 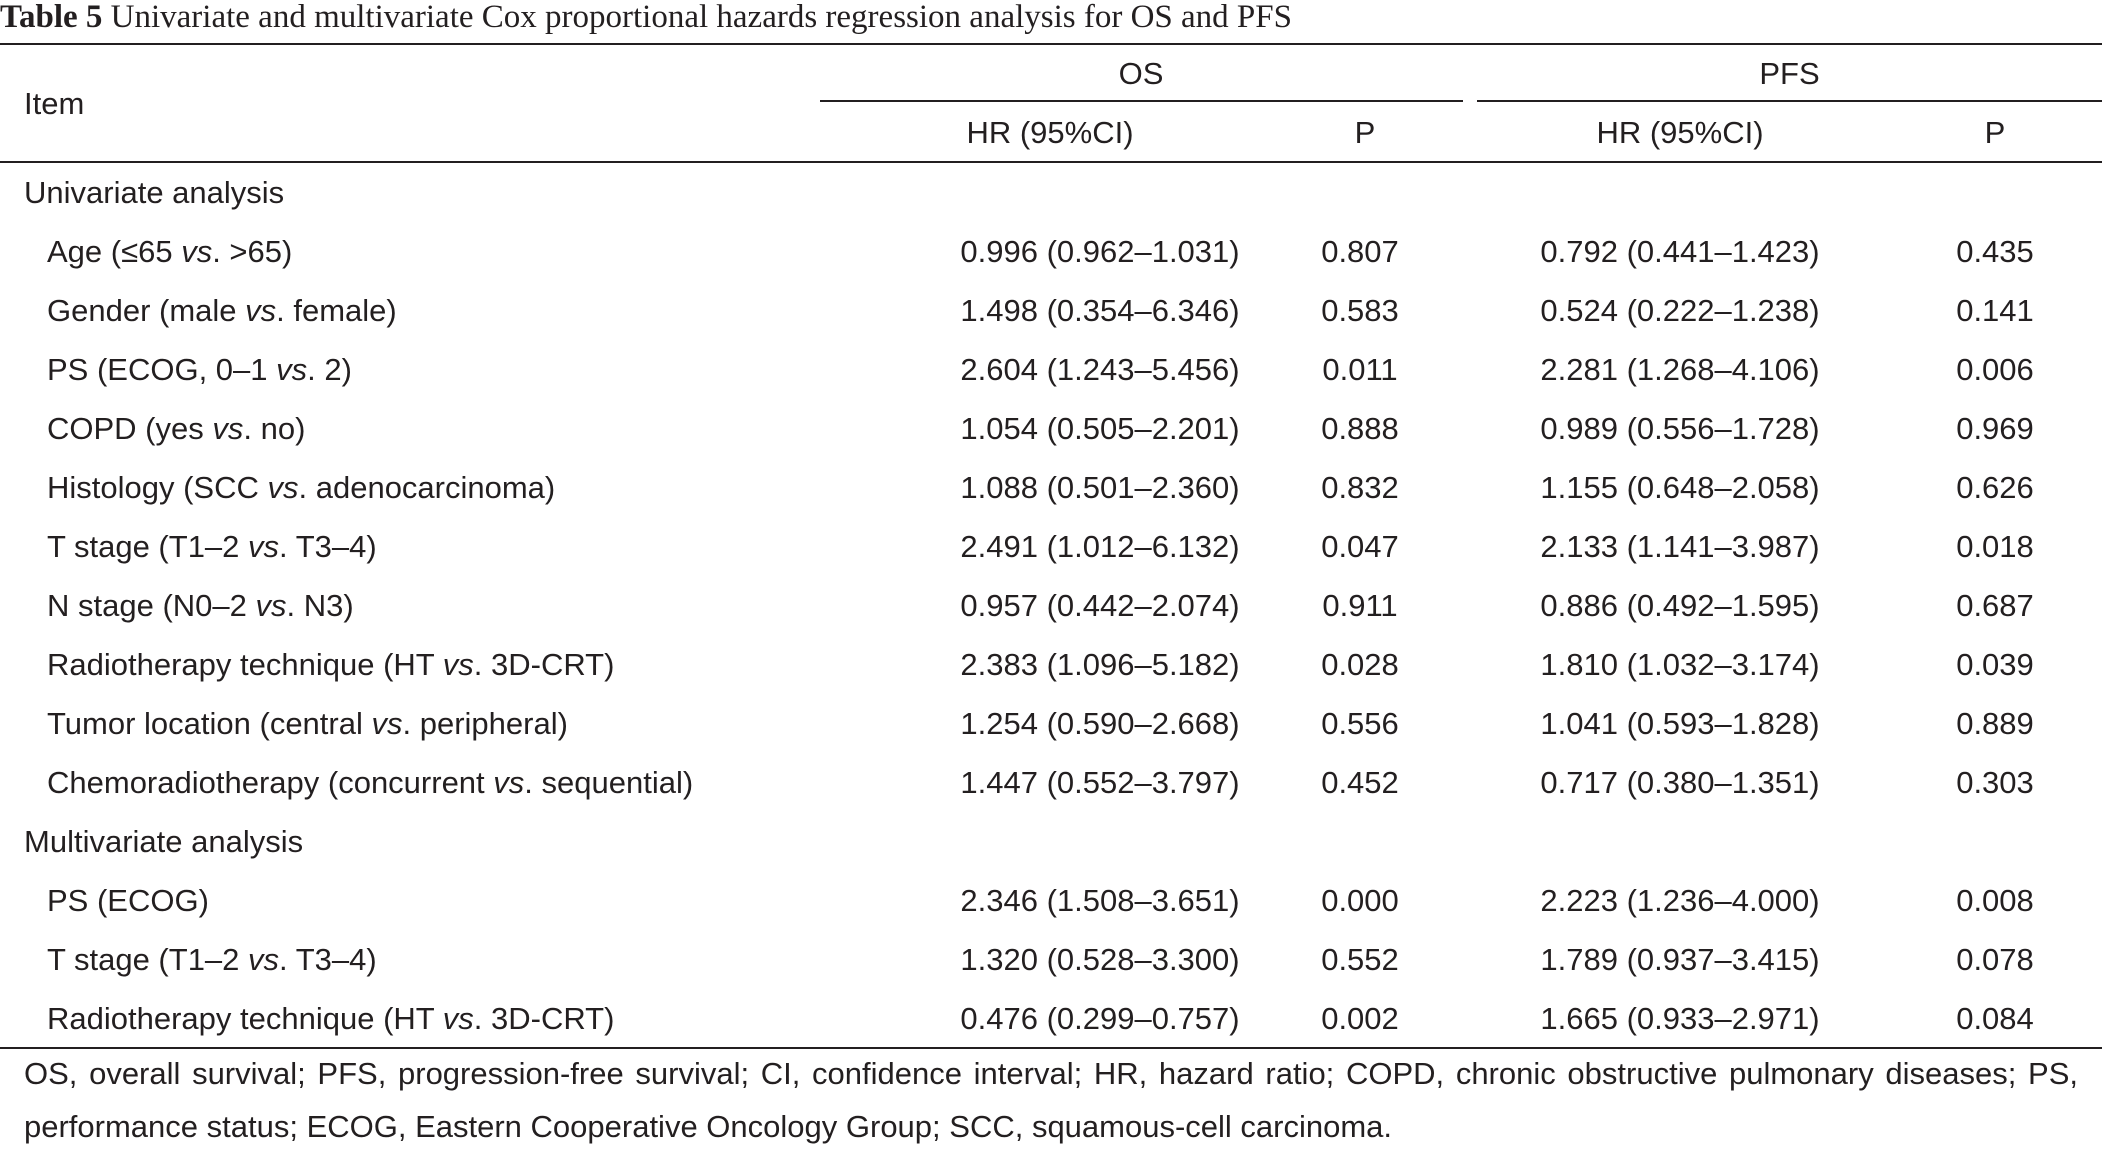 I want to click on os-hr-cell: 2.383 (1.096–5.182), so click(x=1100, y=664).